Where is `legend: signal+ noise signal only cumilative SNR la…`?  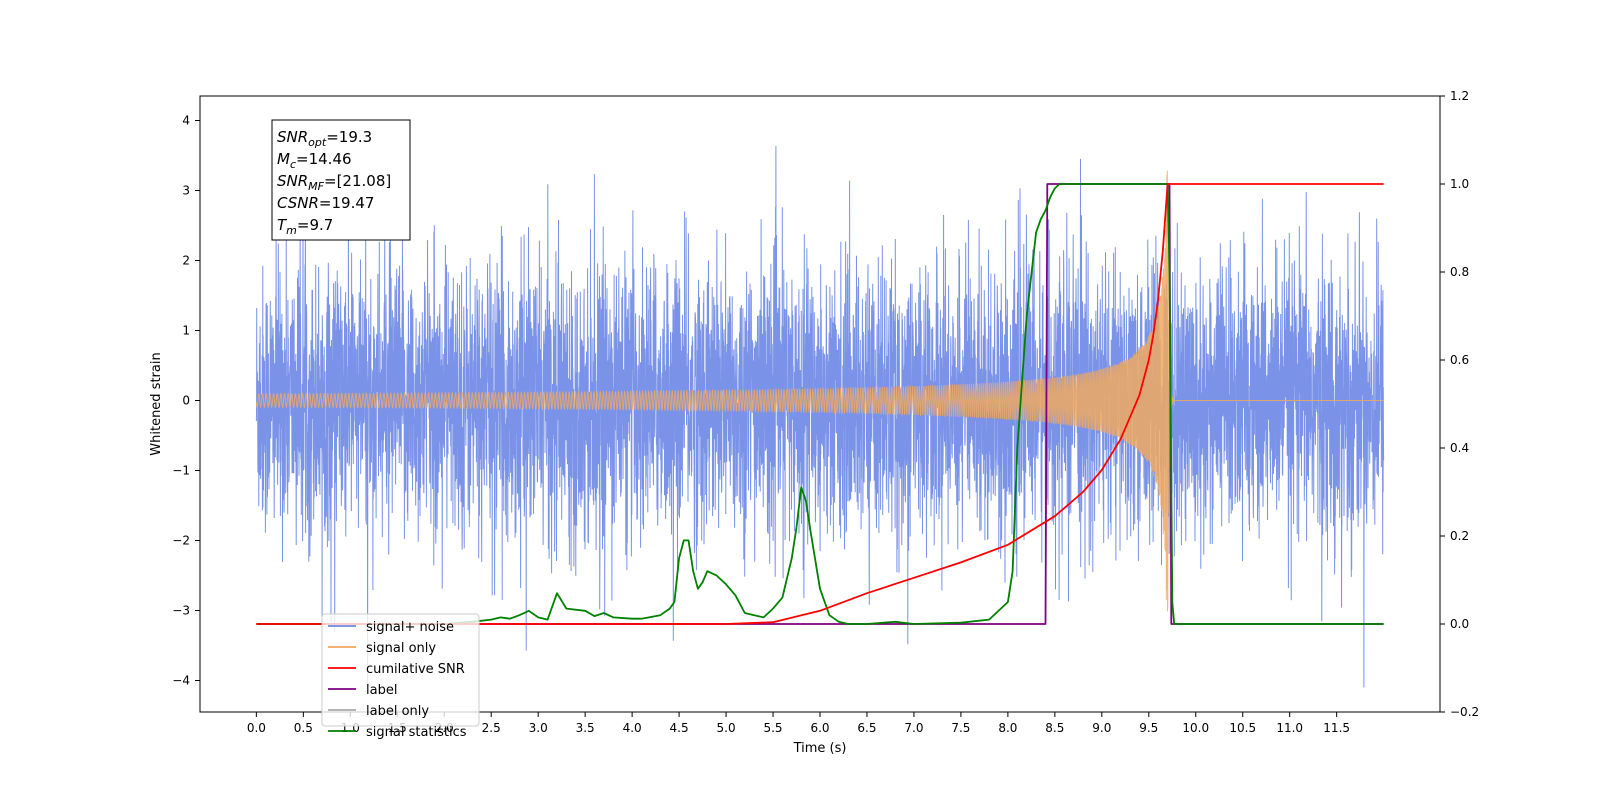 legend: signal+ noise signal only cumilative SNR la… is located at coordinates (400, 676).